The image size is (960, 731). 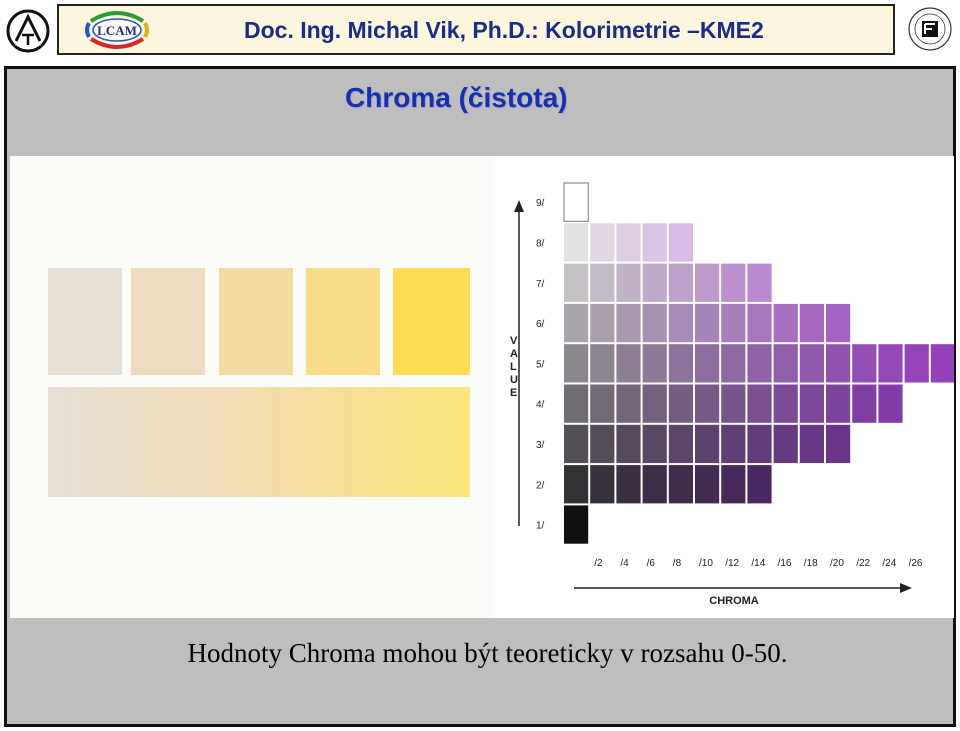 I want to click on university-emblem-icon, so click(x=28, y=31).